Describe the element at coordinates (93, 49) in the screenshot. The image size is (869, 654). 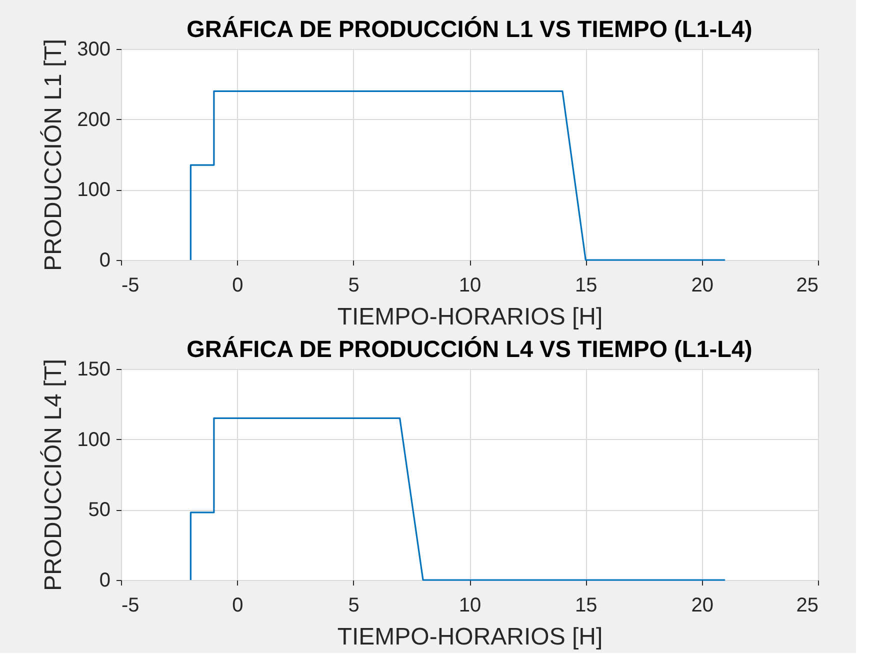
I see `y-tick-label: 300` at that location.